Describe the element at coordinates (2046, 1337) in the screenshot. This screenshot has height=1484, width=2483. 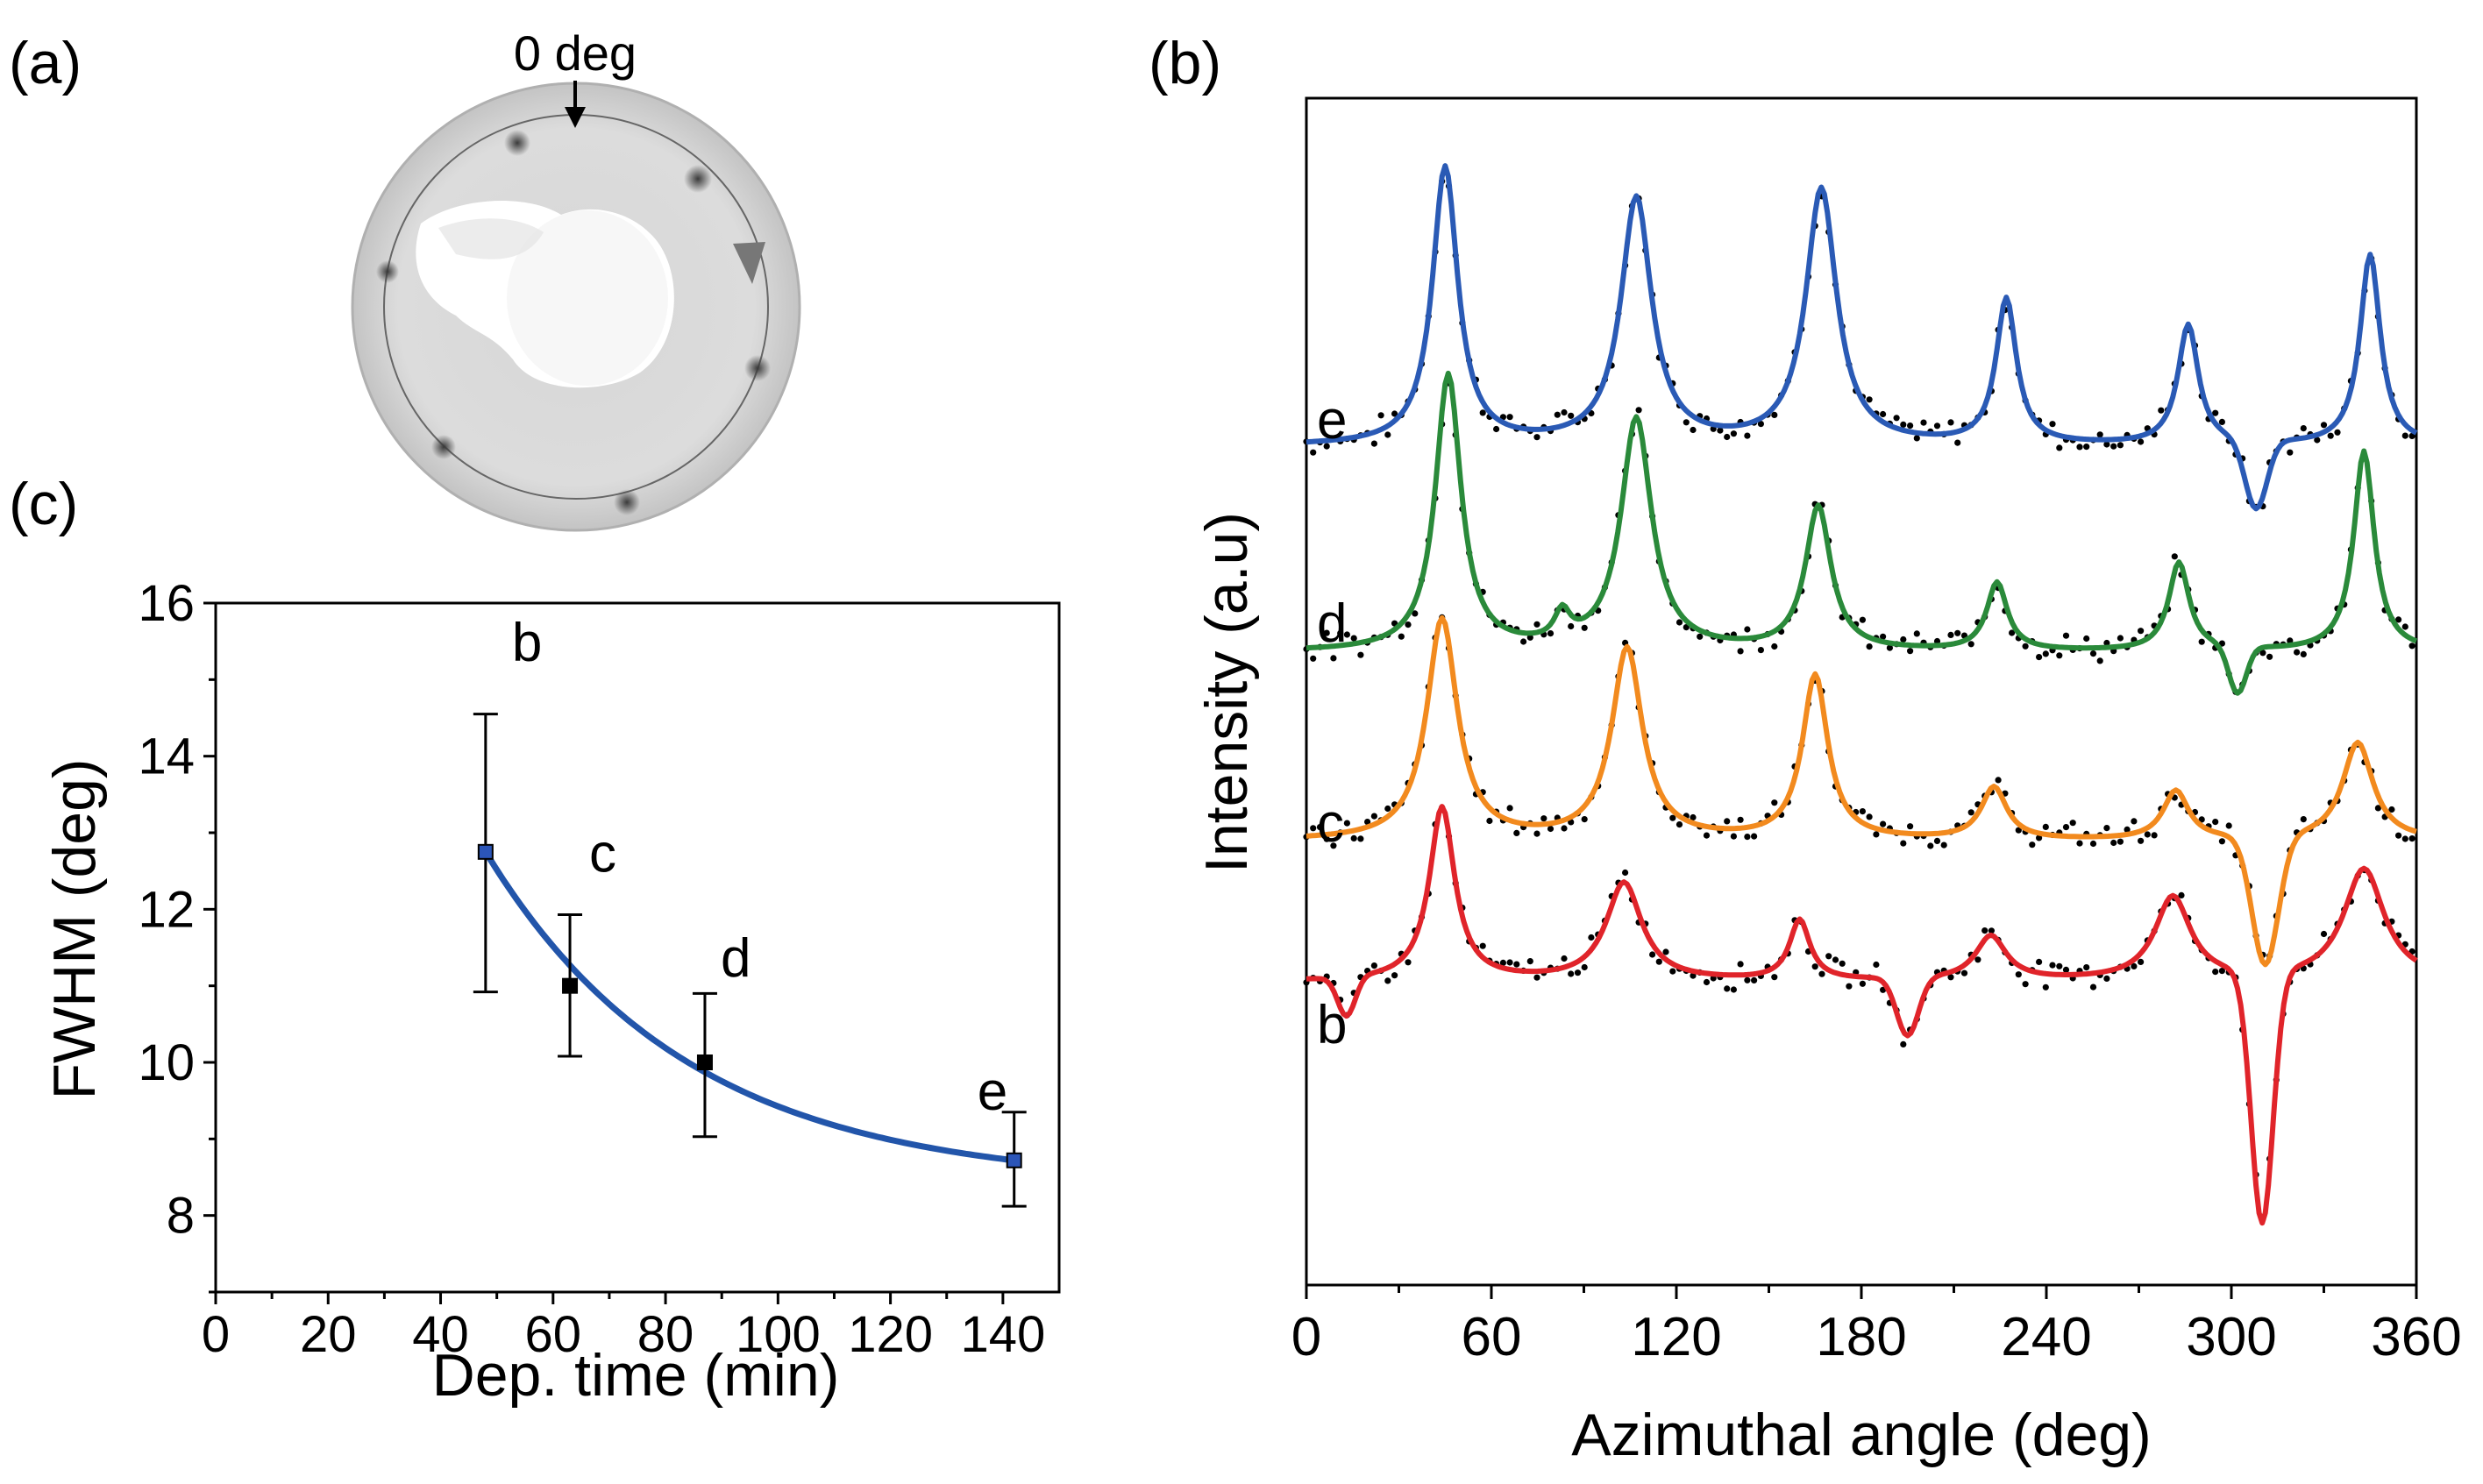
I see `azimuthal-x-tick-label: 240` at that location.